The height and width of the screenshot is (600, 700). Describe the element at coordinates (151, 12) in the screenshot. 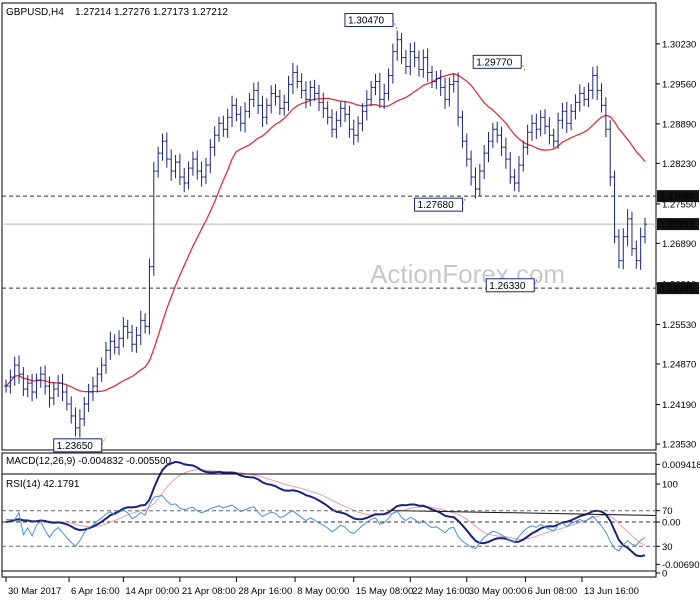

I see `price-header-ohlc: 1.27214 1.27276 1.27173 1.27212` at that location.